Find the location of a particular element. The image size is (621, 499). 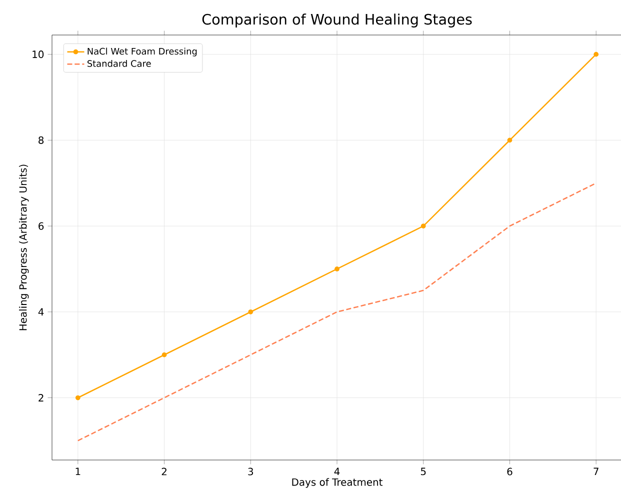

x-tick-label: 6 is located at coordinates (509, 472).